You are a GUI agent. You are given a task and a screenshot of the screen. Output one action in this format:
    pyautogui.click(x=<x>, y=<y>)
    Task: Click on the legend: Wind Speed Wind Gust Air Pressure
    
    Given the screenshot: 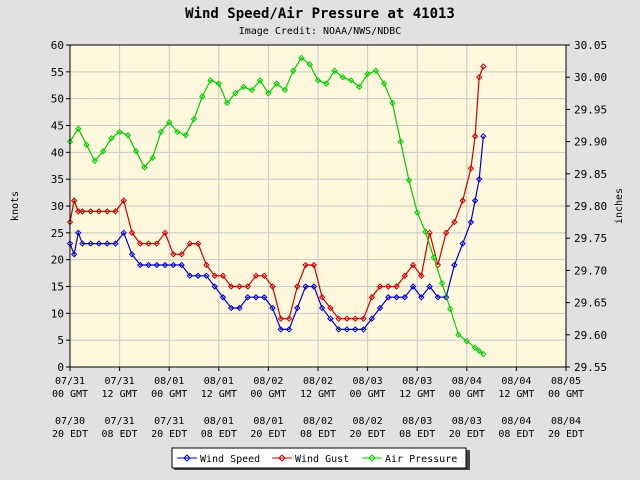 What is the action you would take?
    pyautogui.click(x=320, y=458)
    